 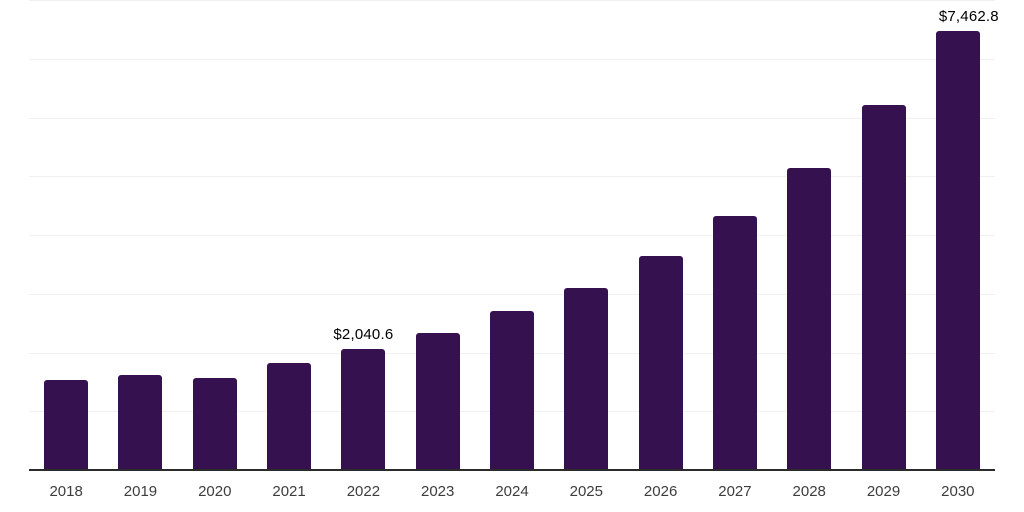 I want to click on data-label-2022: $2,040.6, so click(x=363, y=335).